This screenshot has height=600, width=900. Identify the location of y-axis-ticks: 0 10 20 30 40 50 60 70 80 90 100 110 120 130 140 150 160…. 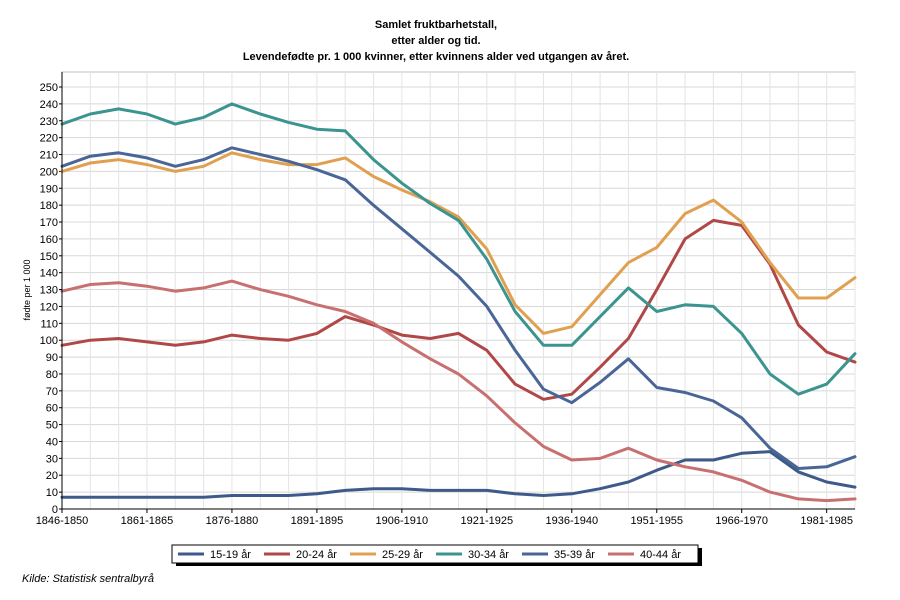
(51, 299).